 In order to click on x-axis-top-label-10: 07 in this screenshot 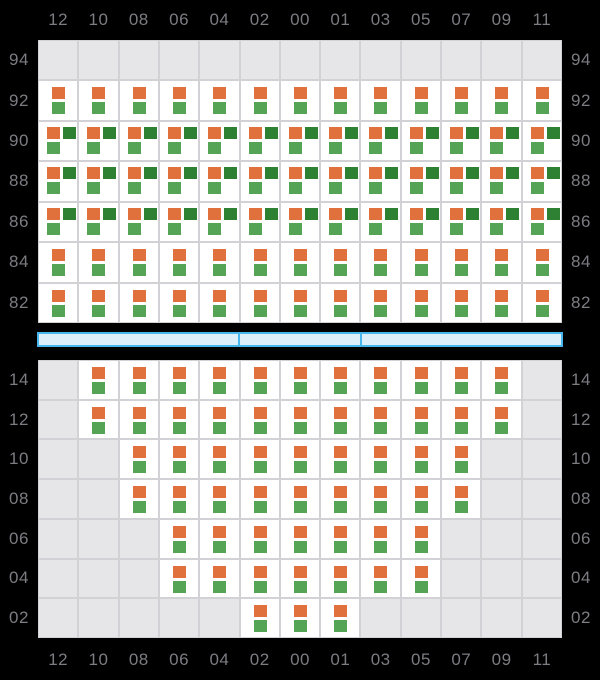, I will do `click(461, 19)`.